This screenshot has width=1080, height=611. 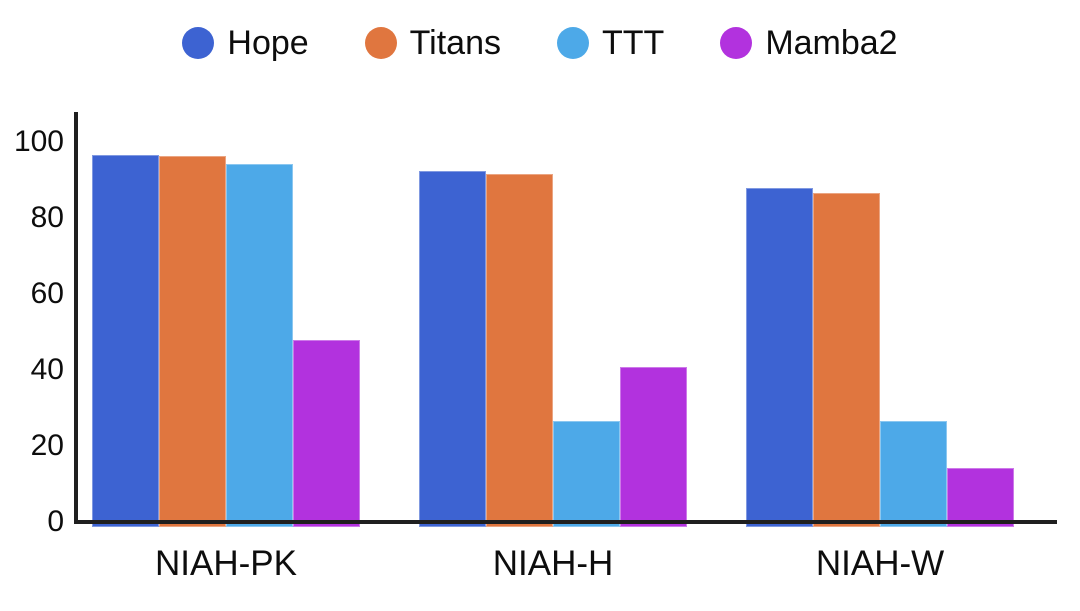 I want to click on y-tick-label: 40, so click(x=47, y=369).